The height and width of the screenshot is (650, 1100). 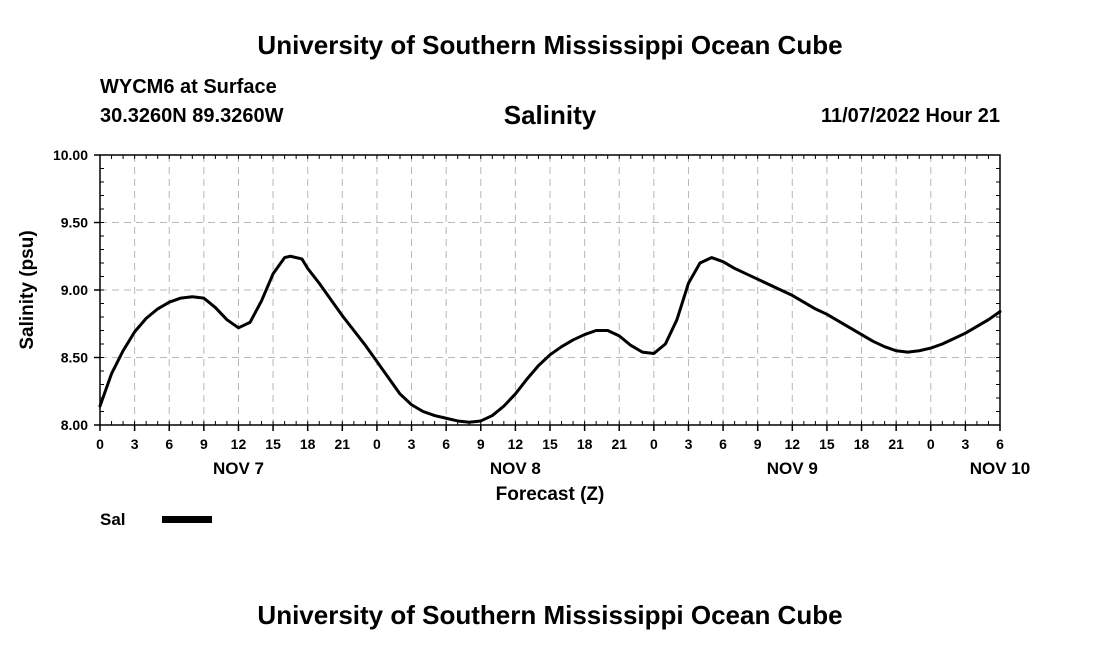 What do you see at coordinates (113, 519) in the screenshot?
I see `legend-label: Sal` at bounding box center [113, 519].